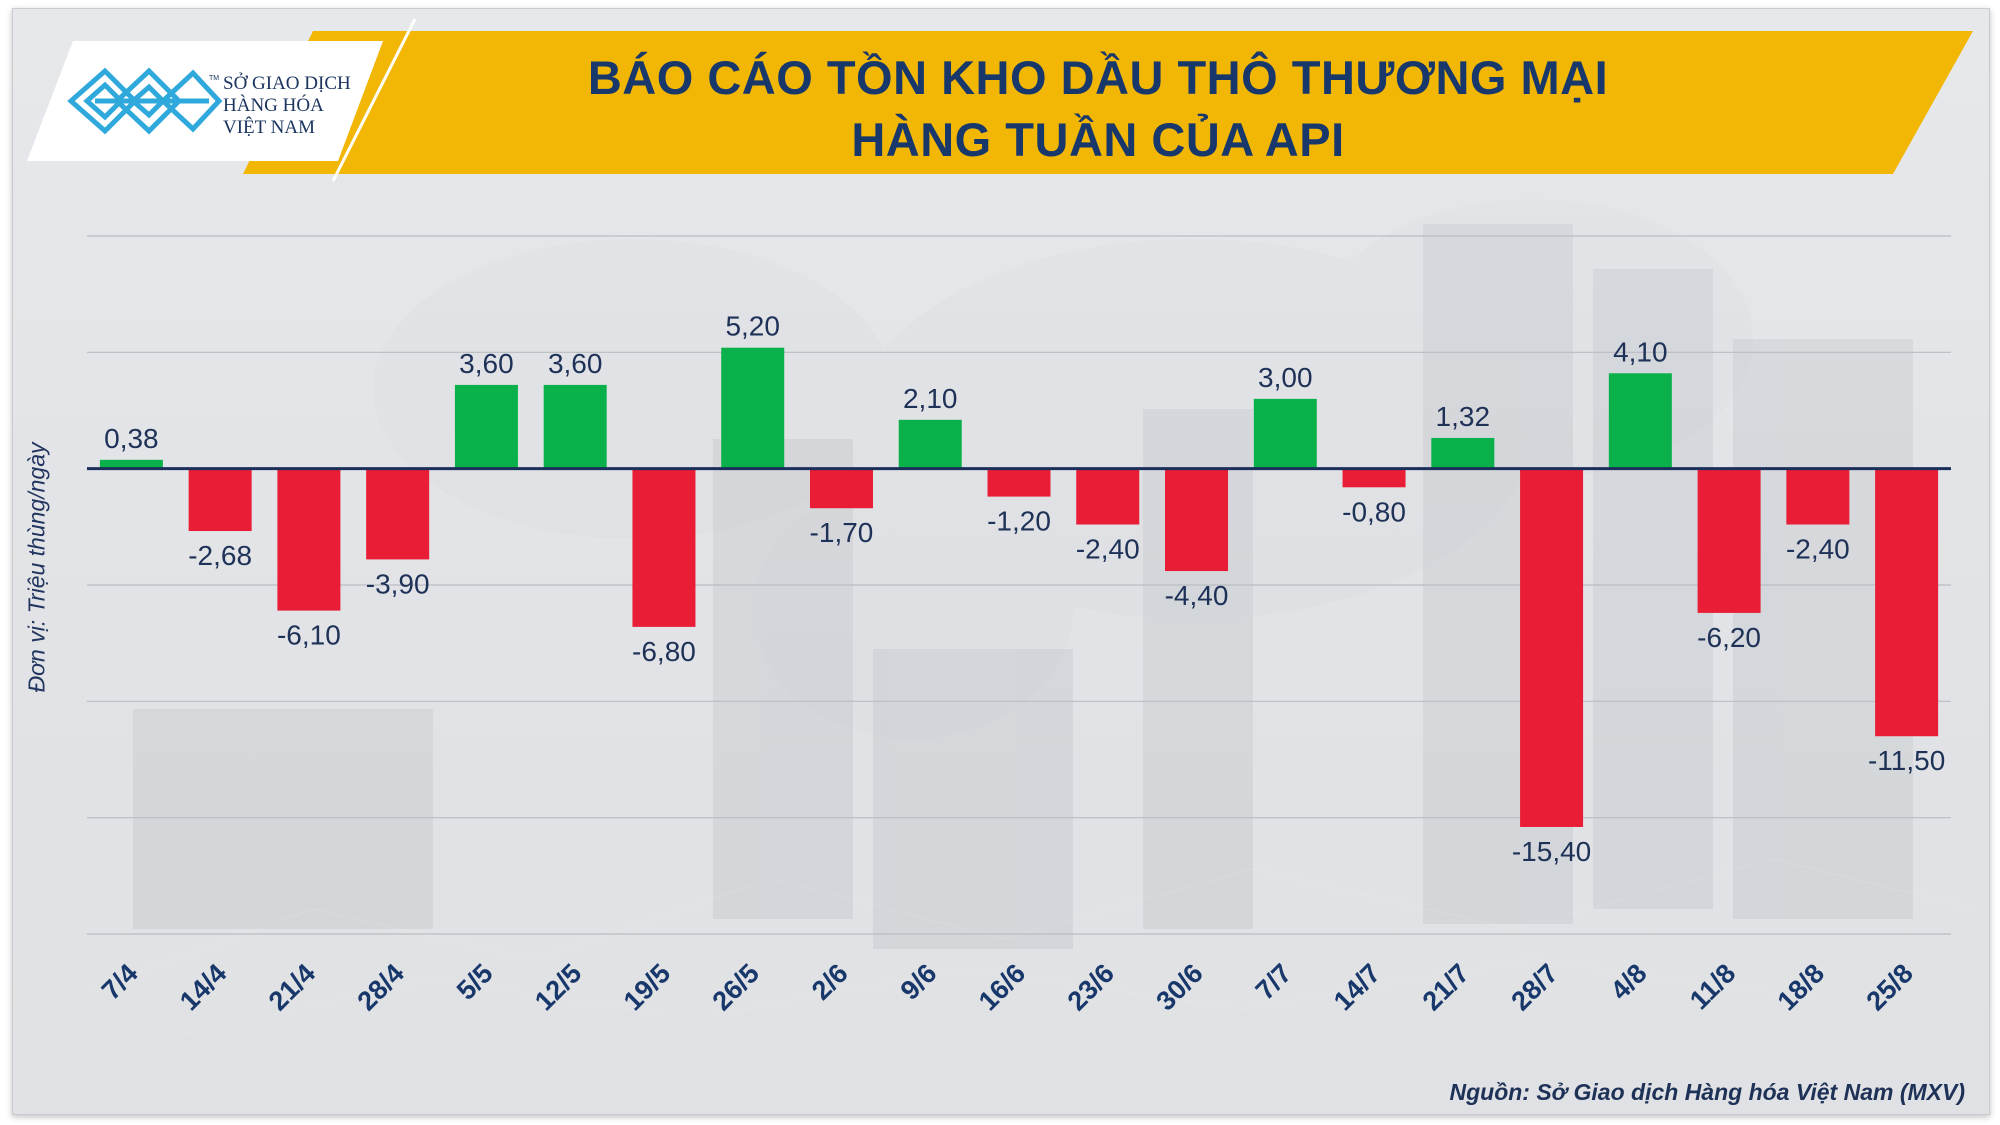  What do you see at coordinates (1889, 987) in the screenshot?
I see `x-tick-label: 25/8` at bounding box center [1889, 987].